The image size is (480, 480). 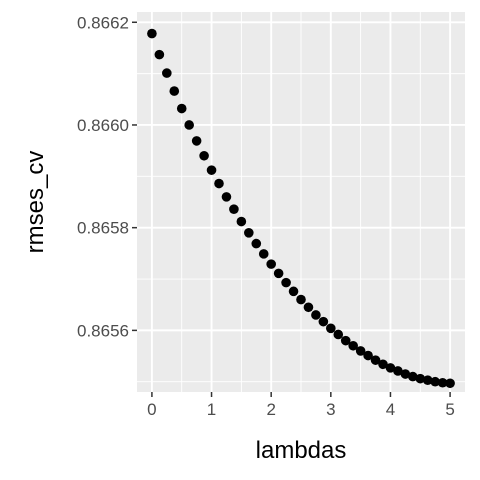 What do you see at coordinates (211, 409) in the screenshot?
I see `x-tick-label: 1` at bounding box center [211, 409].